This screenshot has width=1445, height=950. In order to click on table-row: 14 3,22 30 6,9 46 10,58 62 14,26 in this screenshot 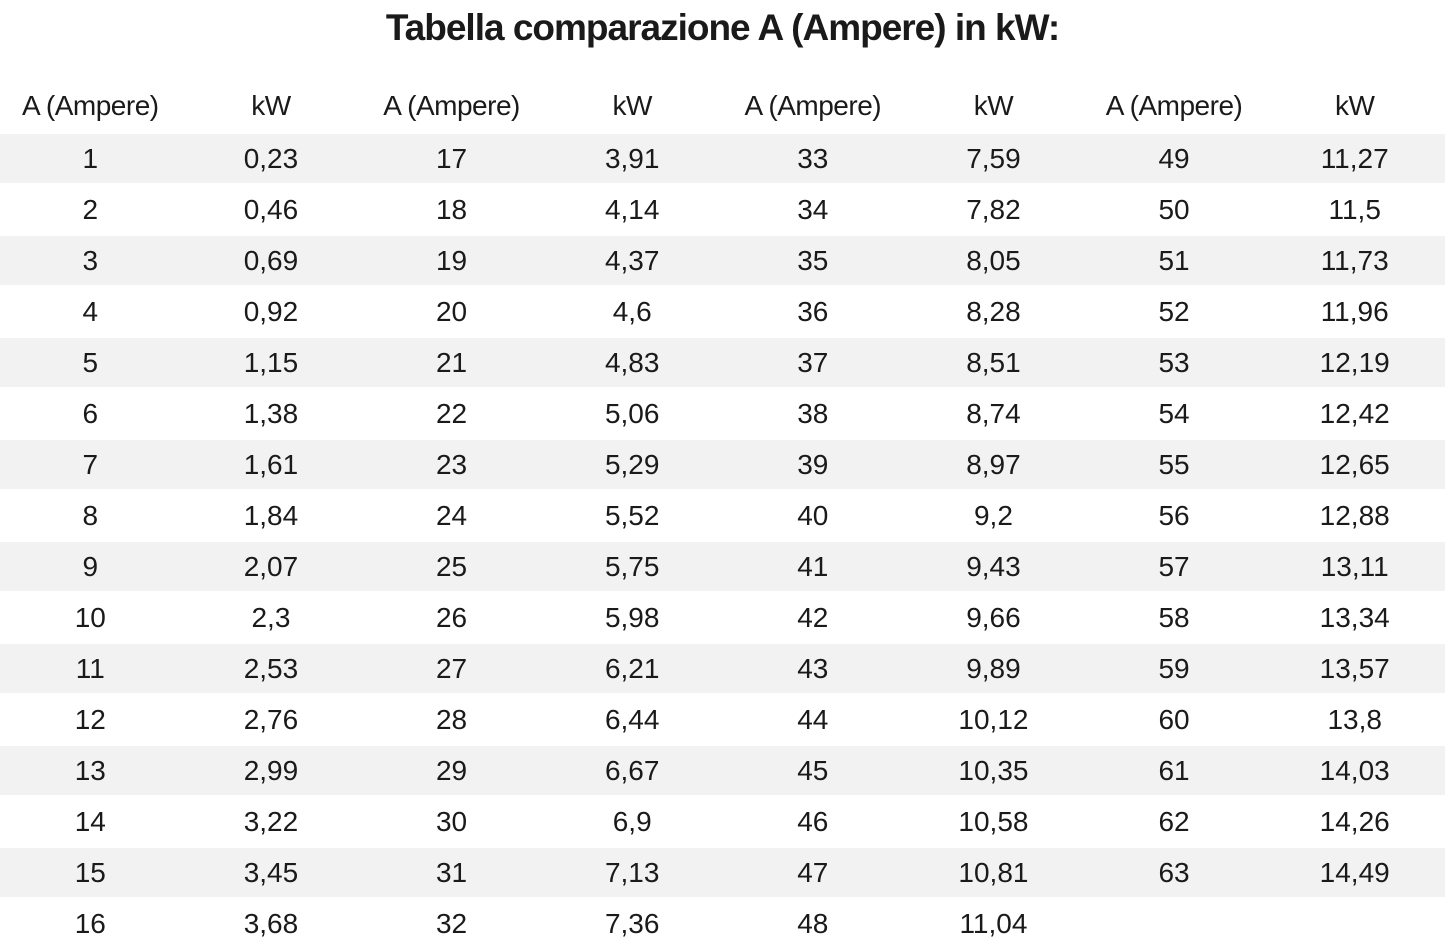, I will do `click(722, 822)`.